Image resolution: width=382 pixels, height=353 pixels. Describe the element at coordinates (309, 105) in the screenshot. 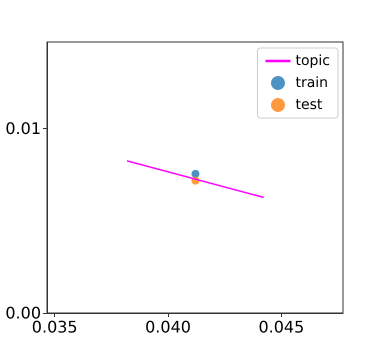

I see `legend-label: test` at that location.